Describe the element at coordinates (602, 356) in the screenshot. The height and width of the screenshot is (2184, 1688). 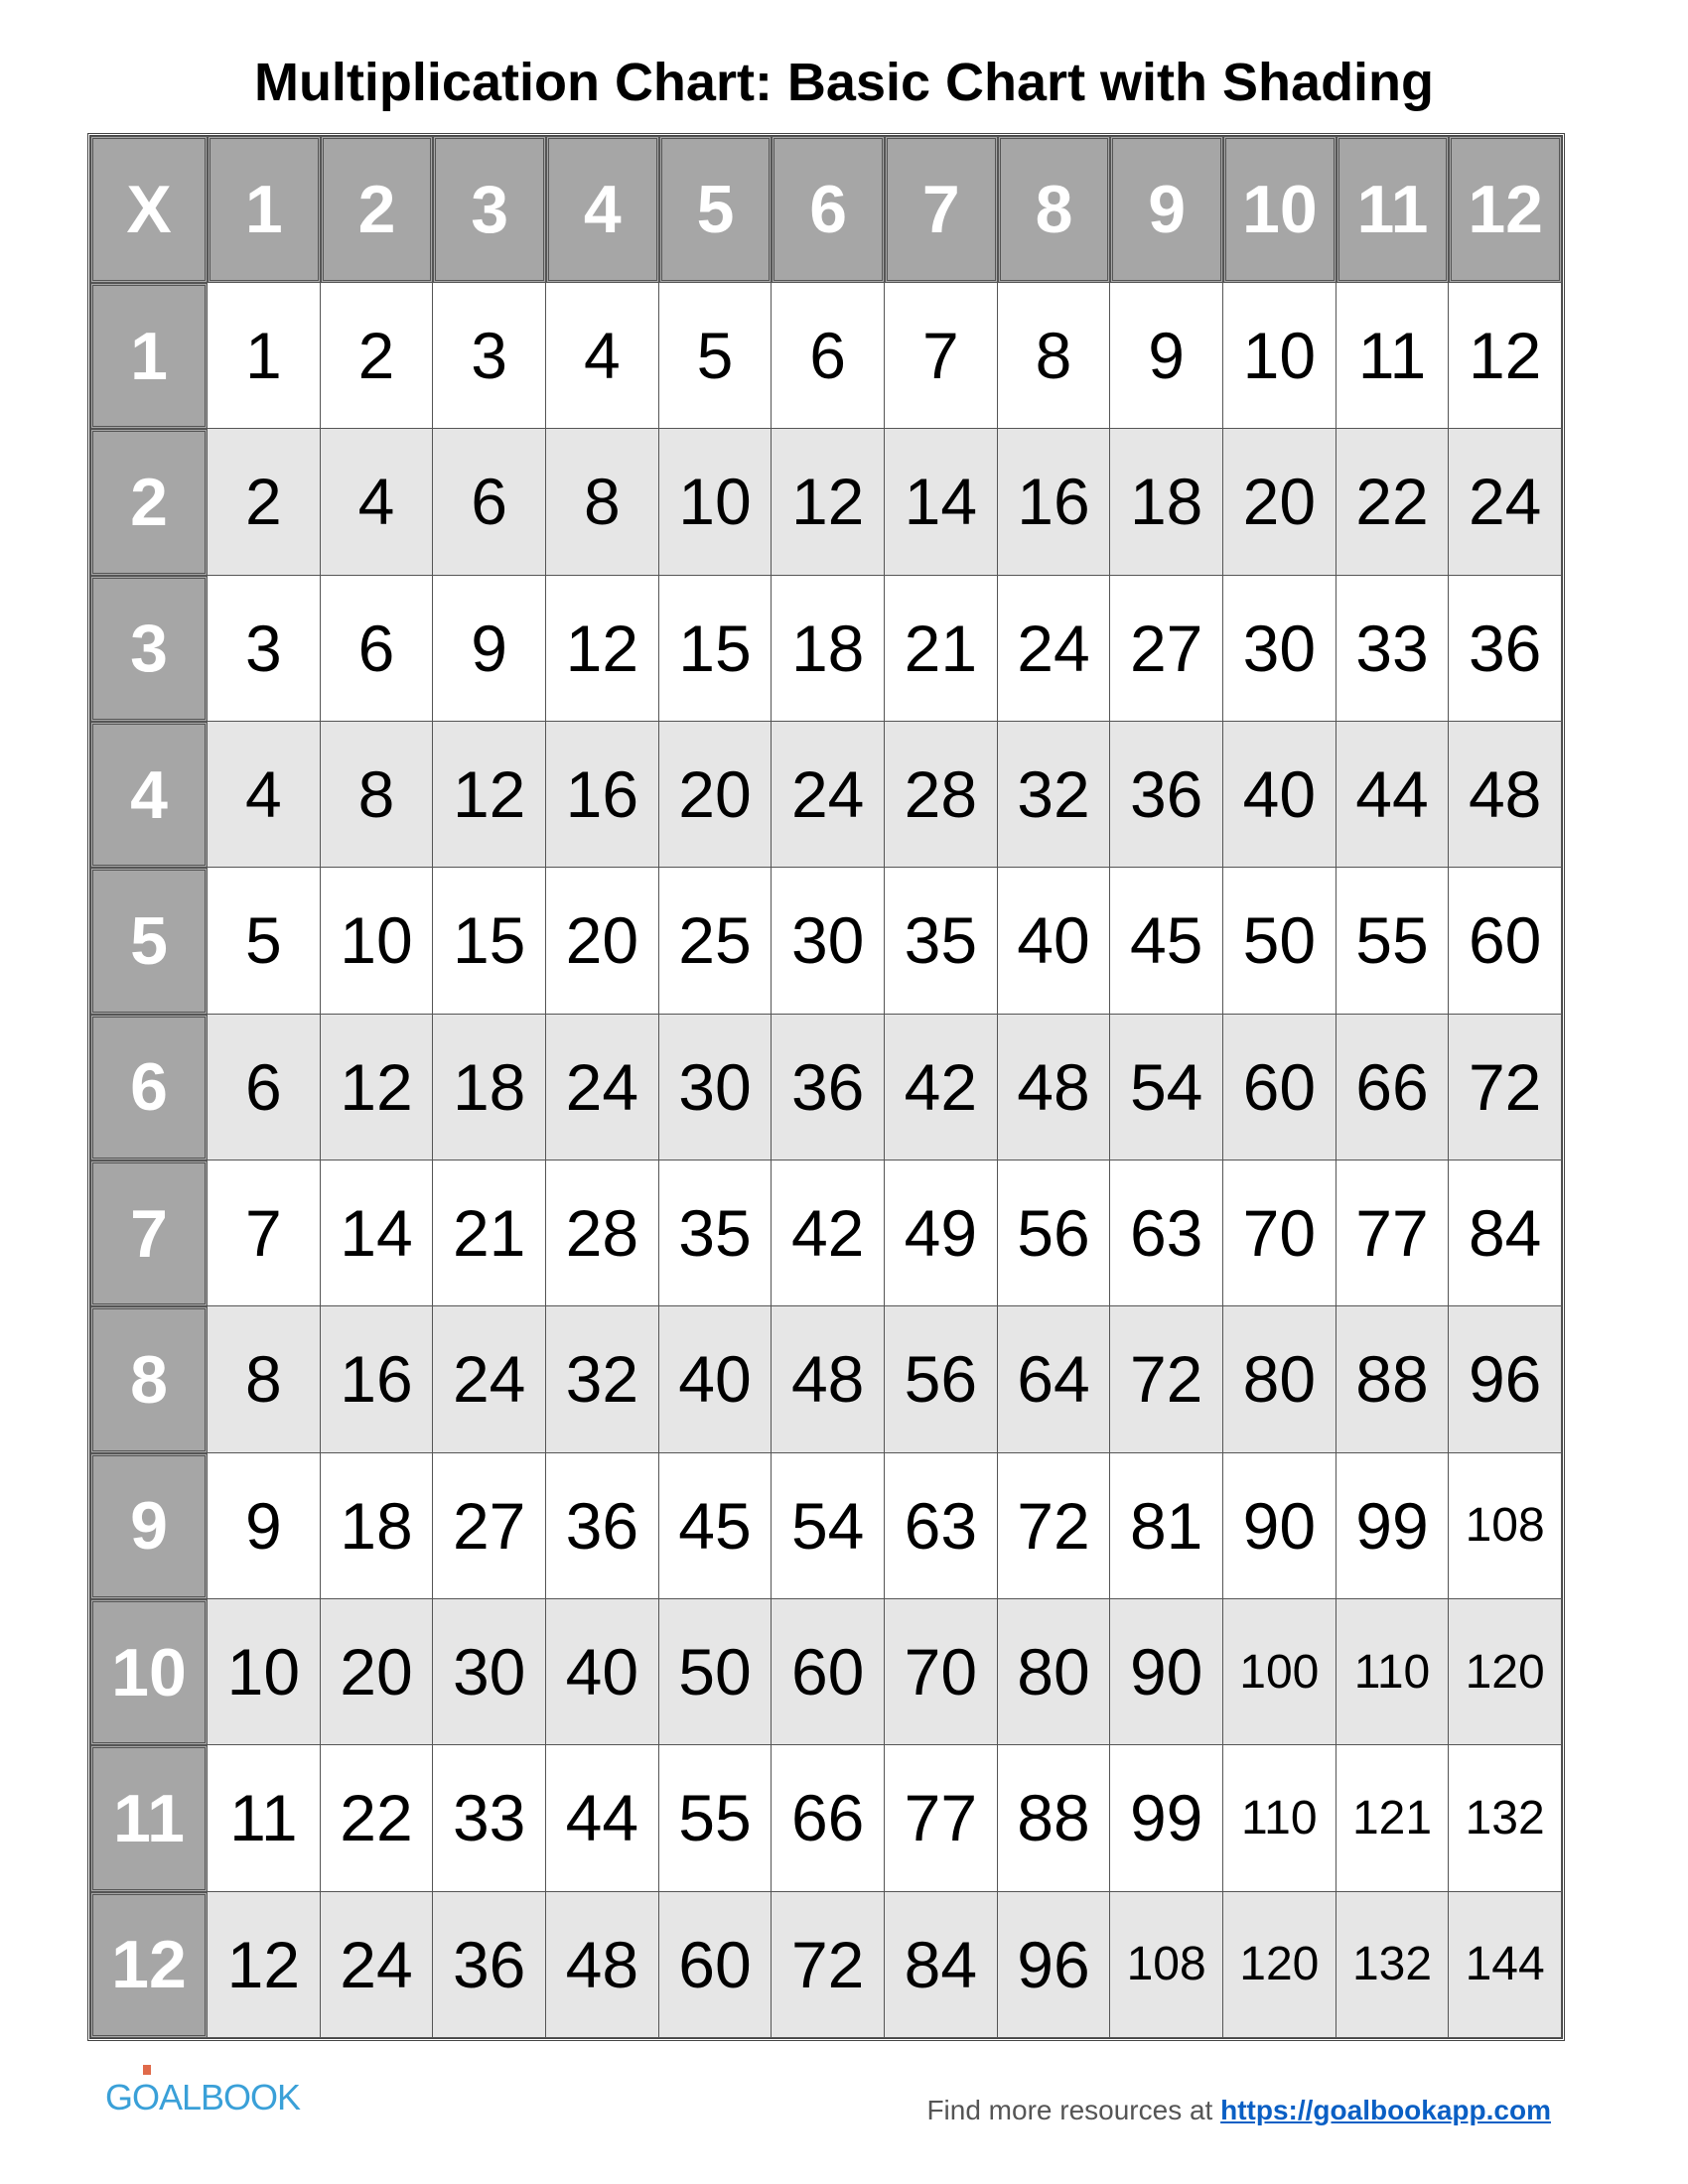
I see `table-cell: 4` at that location.